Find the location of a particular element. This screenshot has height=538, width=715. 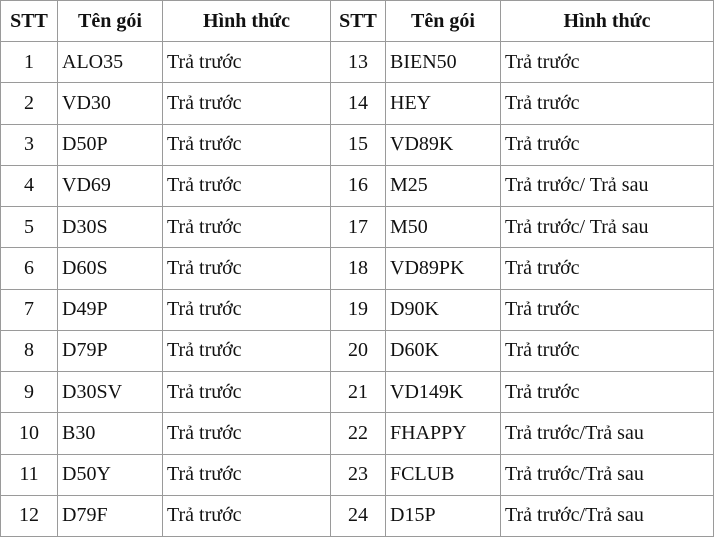

table-row: 5 D30S Trả trước 17 M50 Trả trước/ Trả sau is located at coordinates (357, 227).